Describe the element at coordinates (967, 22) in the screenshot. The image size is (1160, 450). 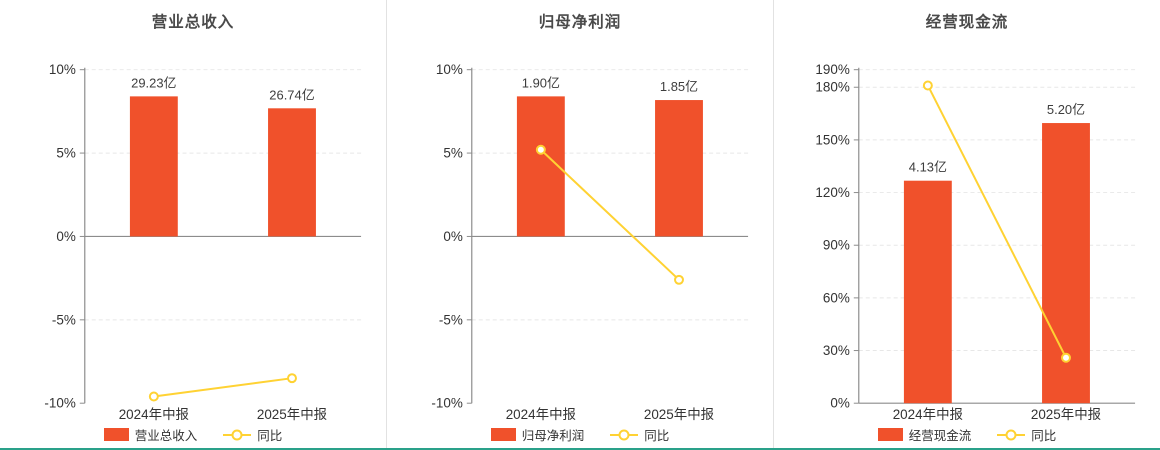
I see `panel-title-cashflow: 经营现金流` at that location.